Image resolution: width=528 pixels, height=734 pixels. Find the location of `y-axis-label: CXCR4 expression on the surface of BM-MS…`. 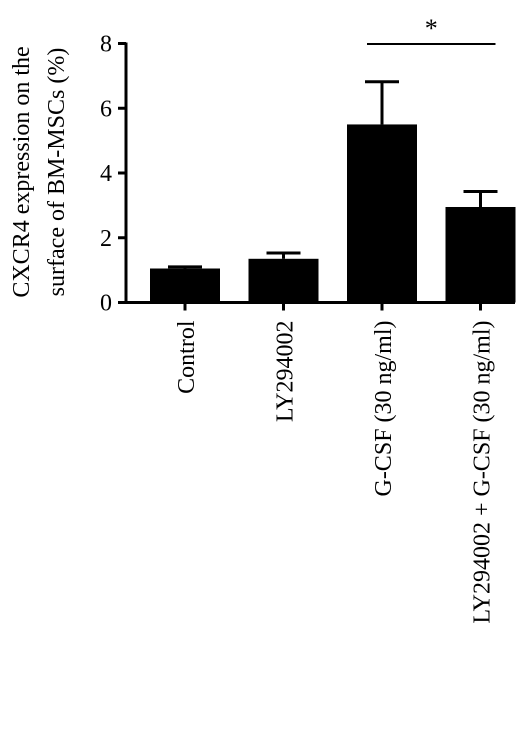

y-axis-label: CXCR4 expression on the surface of BM-MS… is located at coordinates (39, 171).